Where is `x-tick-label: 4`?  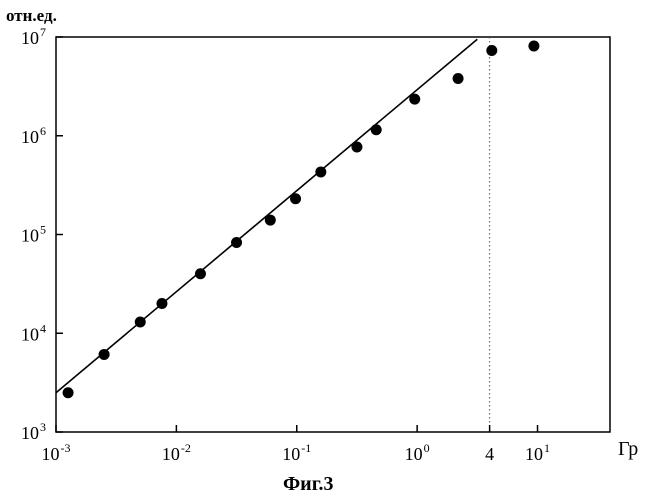
x-tick-label: 4 is located at coordinates (489, 454).